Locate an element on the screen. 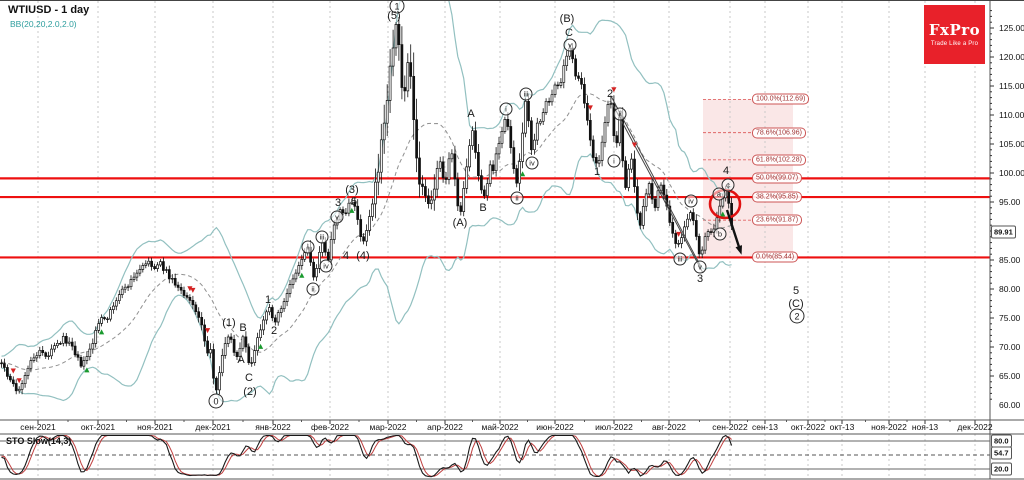  date-tick-label: дек-2022 is located at coordinates (975, 427).